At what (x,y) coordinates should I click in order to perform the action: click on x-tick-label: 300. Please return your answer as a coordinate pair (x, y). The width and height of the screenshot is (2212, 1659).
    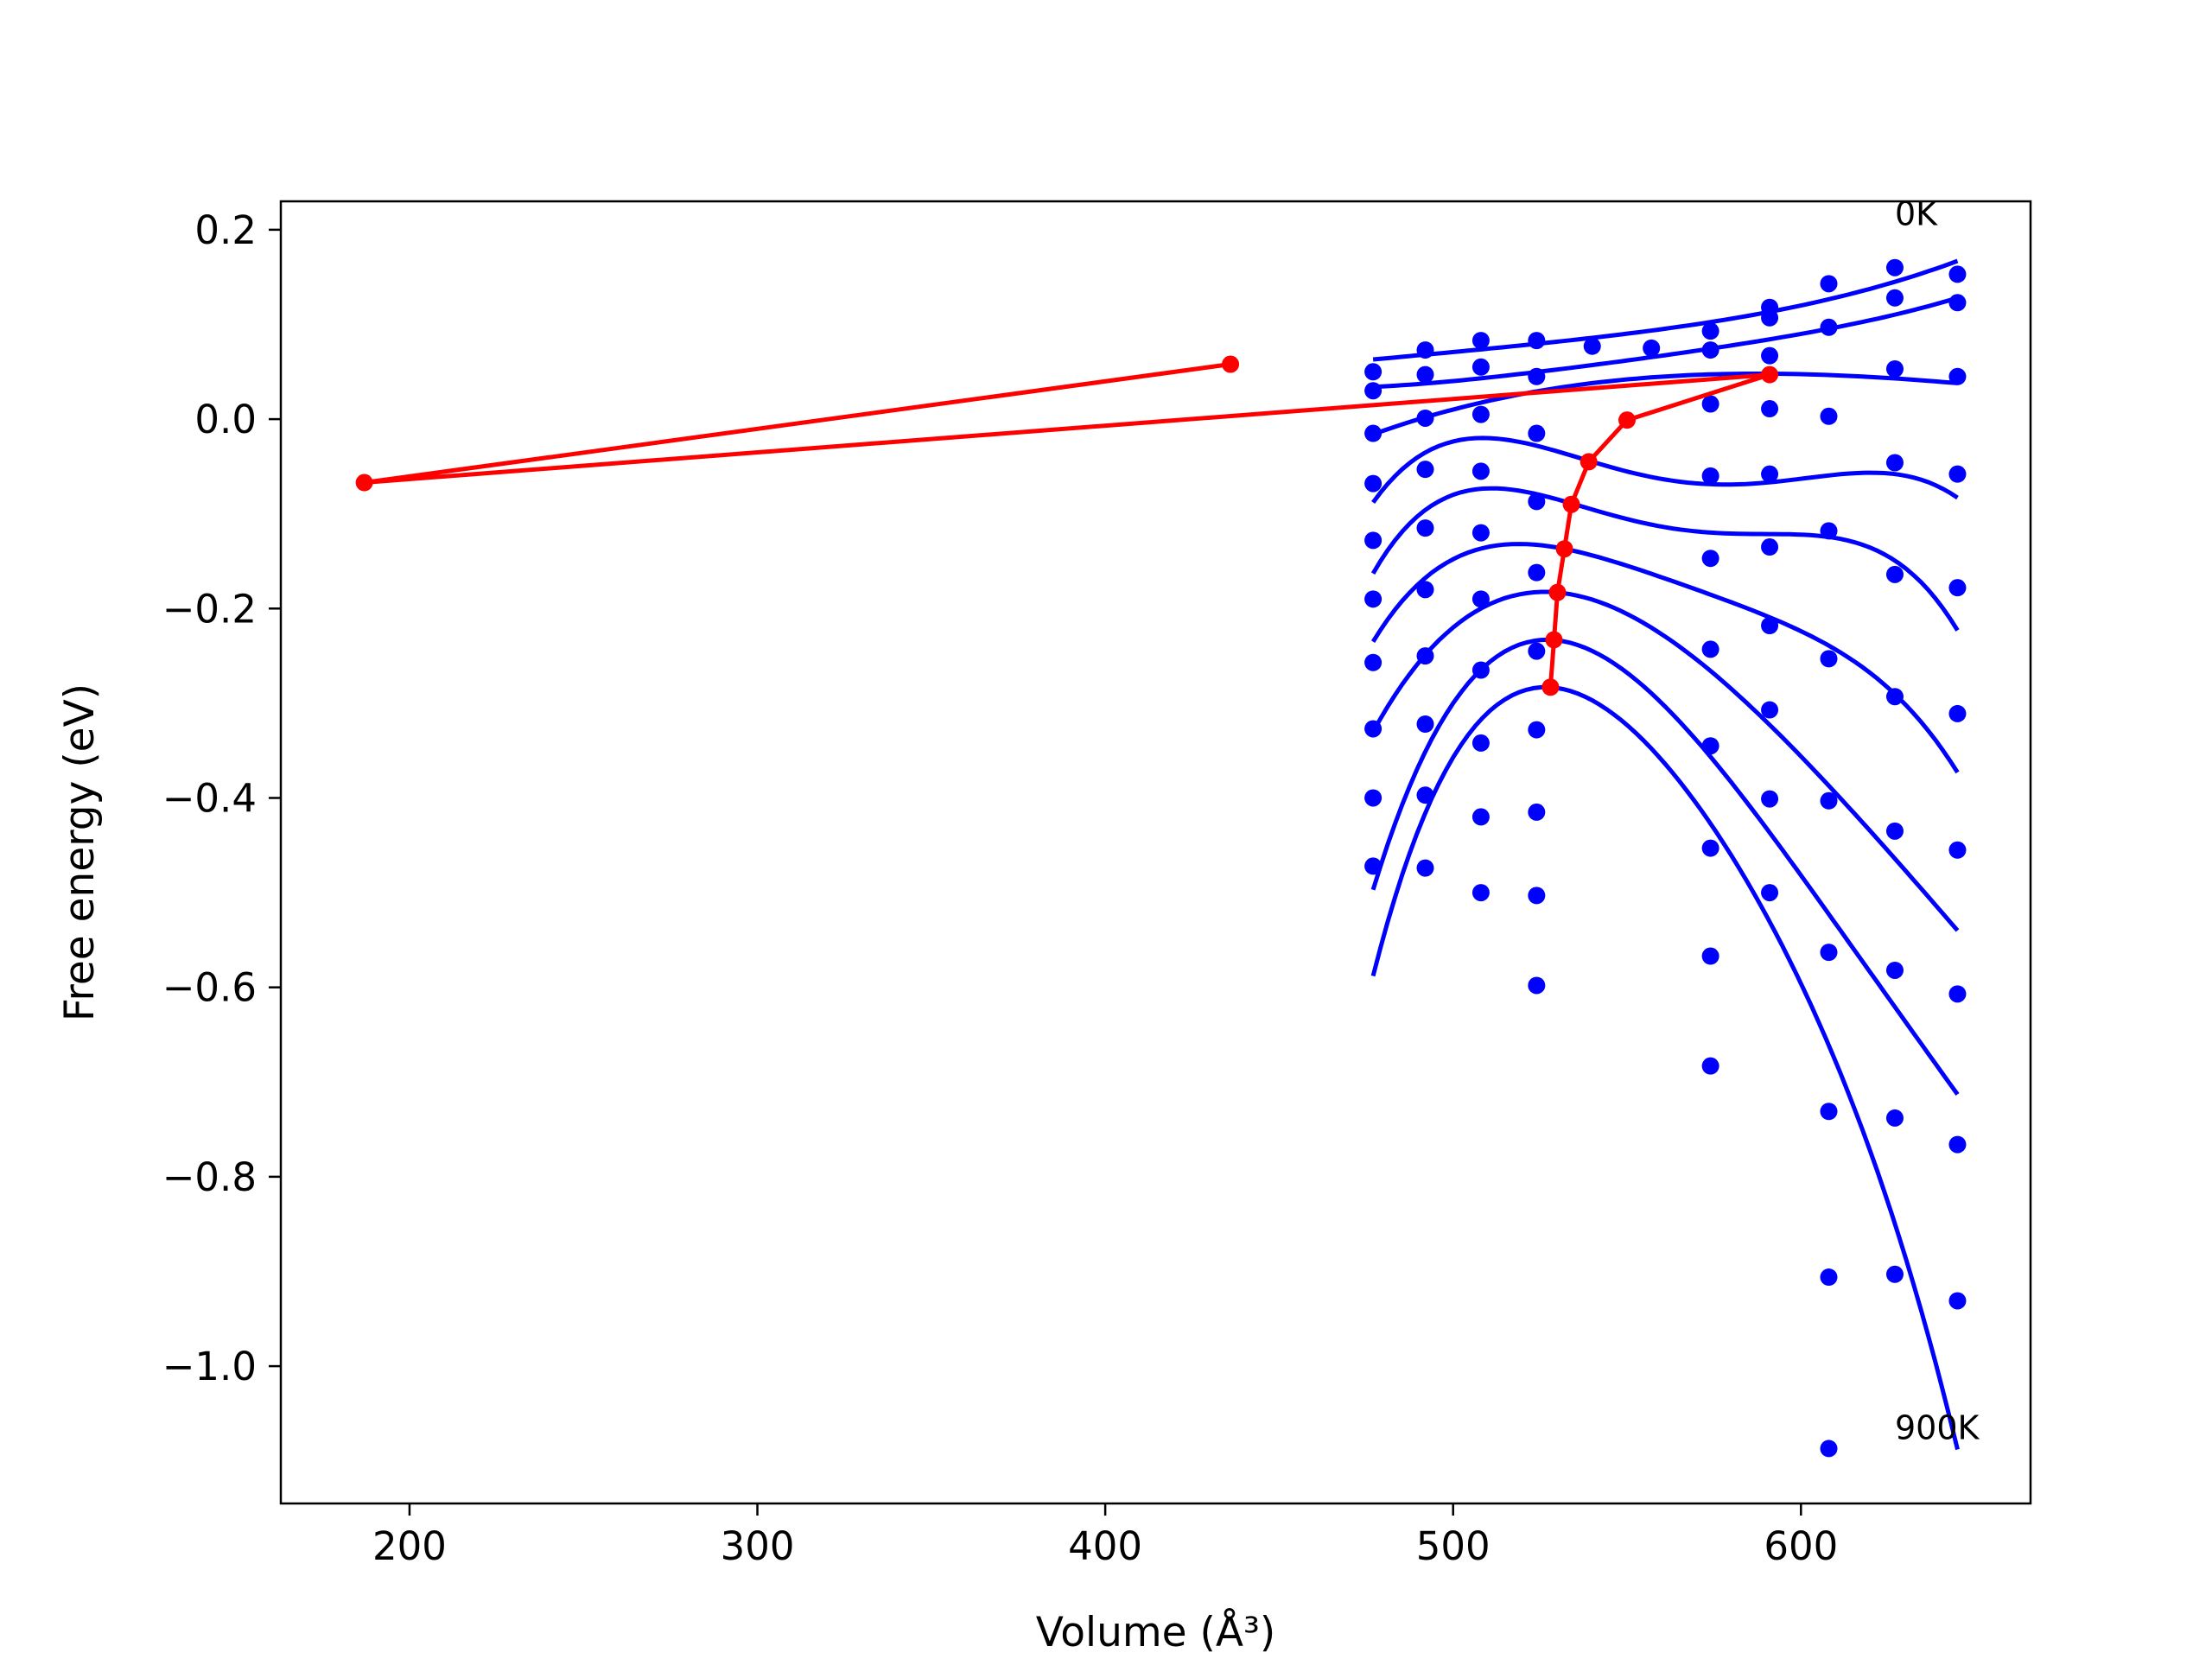
    Looking at the image, I should click on (758, 1546).